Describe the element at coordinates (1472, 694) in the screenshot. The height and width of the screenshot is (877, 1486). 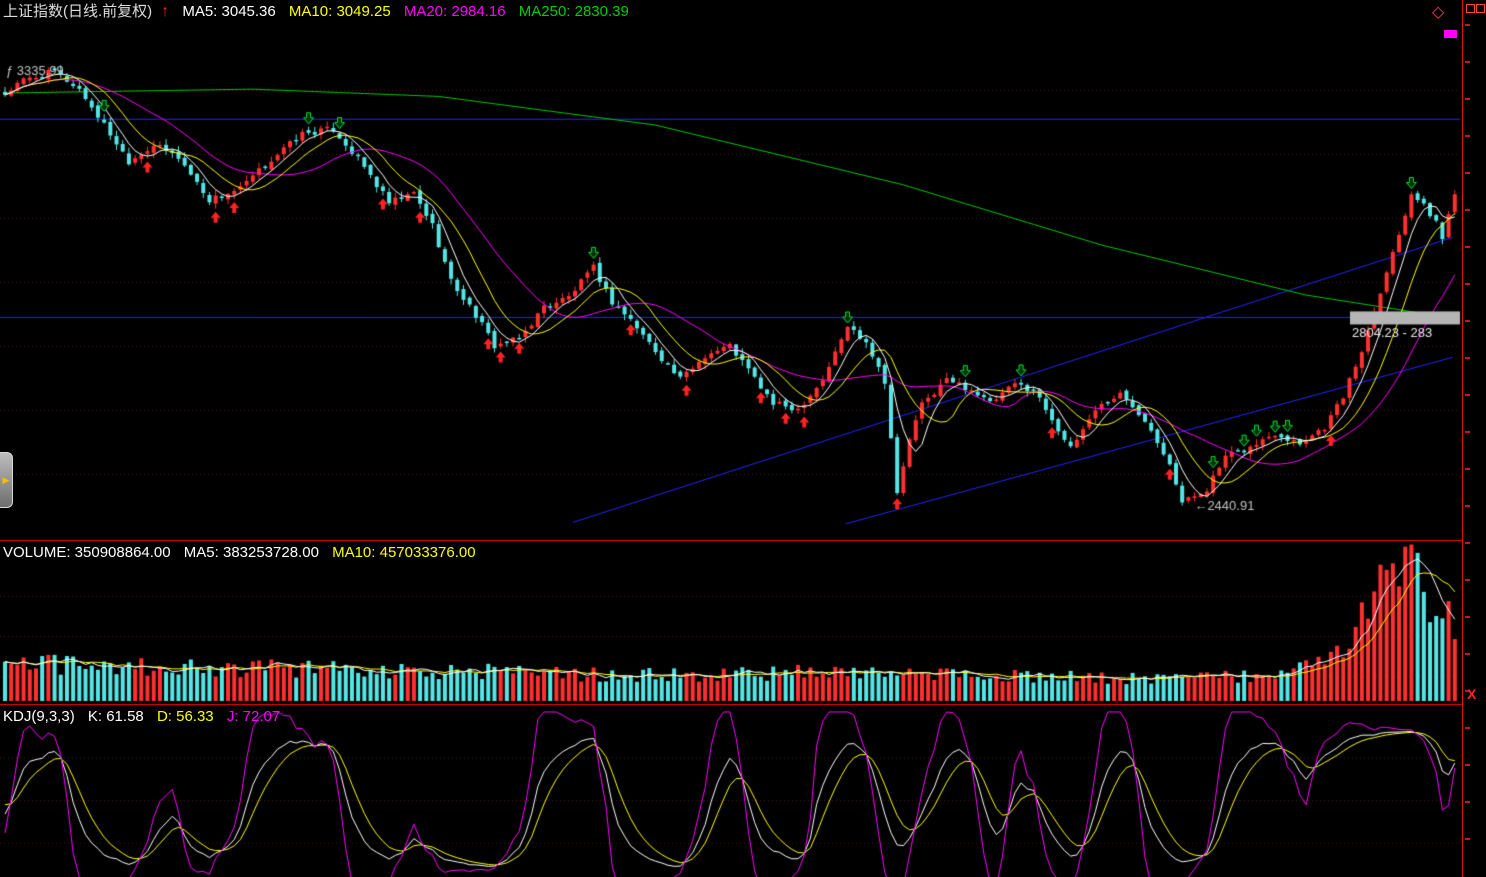
I see `close-icon: X` at that location.